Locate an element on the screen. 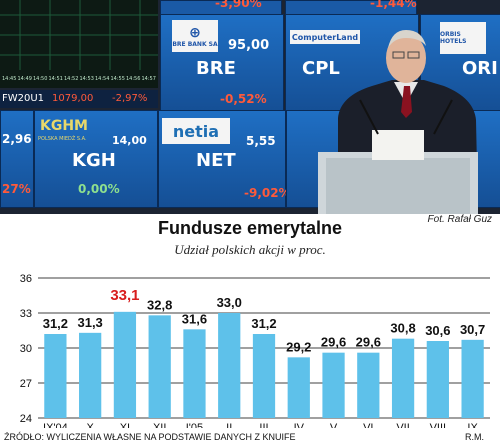 The image size is (500, 446). category-label: VIII is located at coordinates (438, 425).